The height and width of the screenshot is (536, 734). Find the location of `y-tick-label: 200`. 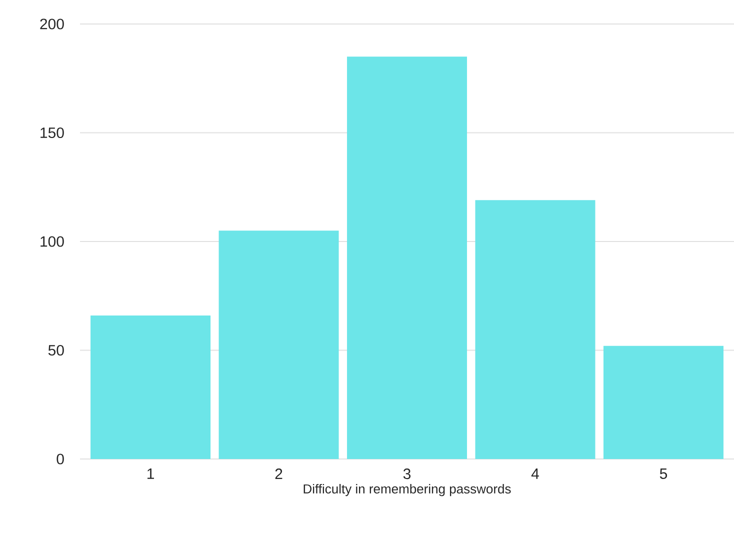

y-tick-label: 200 is located at coordinates (52, 24).